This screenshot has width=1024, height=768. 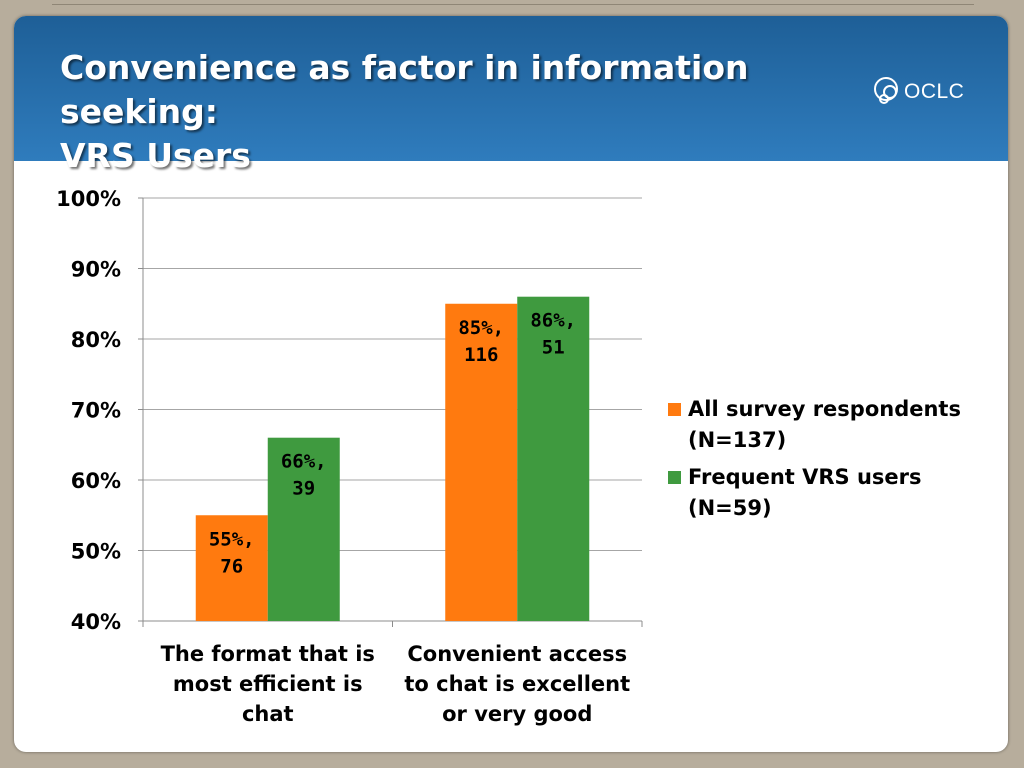 What do you see at coordinates (96, 552) in the screenshot?
I see `y-tick-label: 50%` at bounding box center [96, 552].